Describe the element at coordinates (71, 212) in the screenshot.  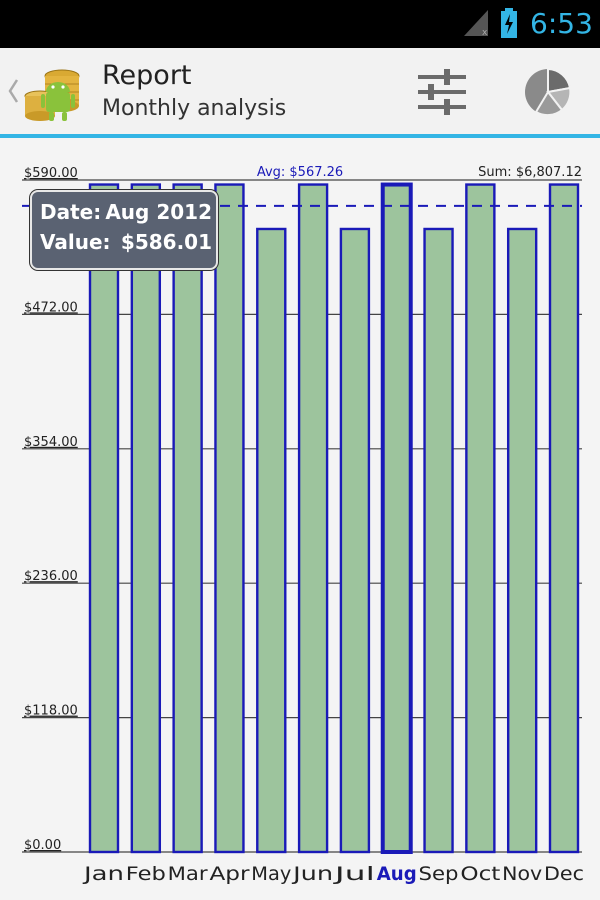
I see `tooltip-date-label: Date:` at that location.